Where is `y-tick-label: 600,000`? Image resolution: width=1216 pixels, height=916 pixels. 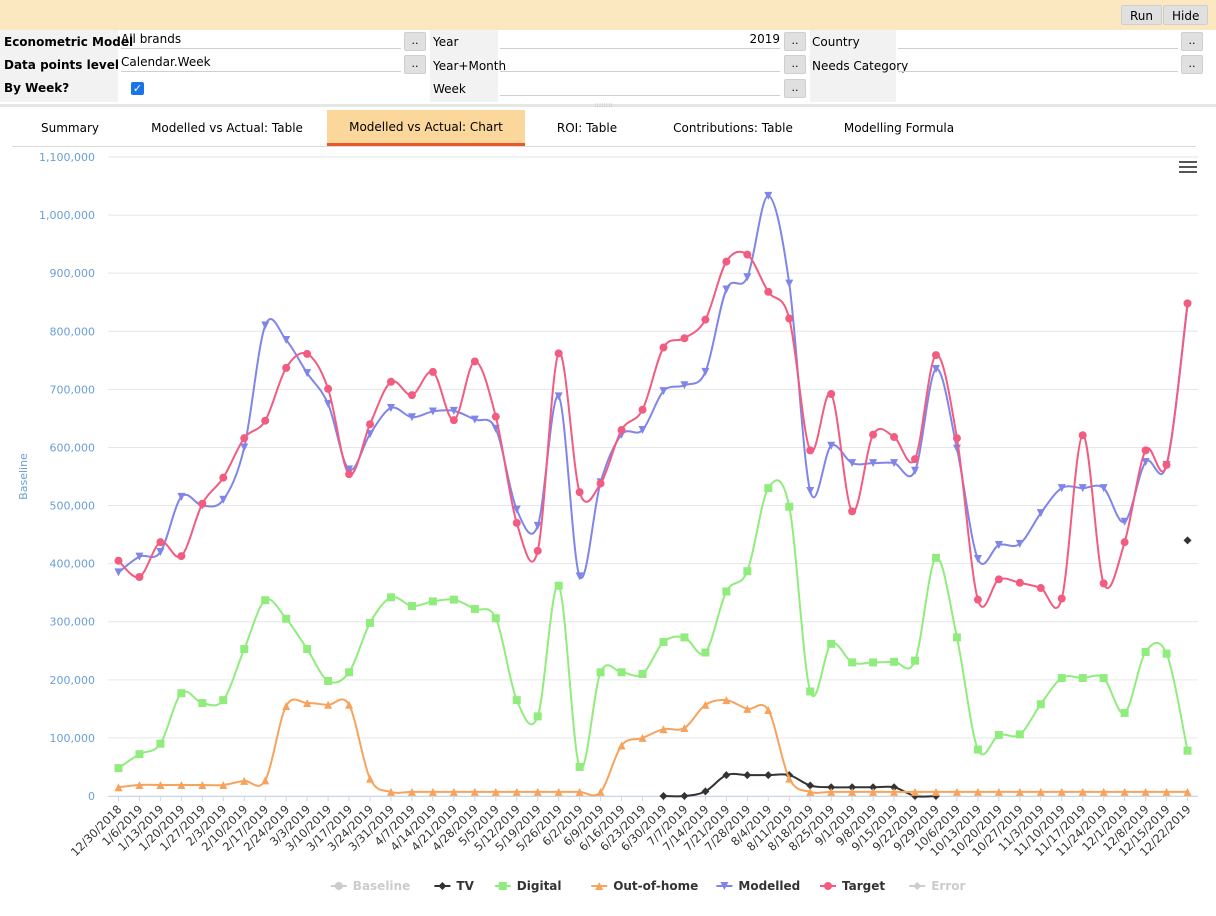 y-tick-label: 600,000 is located at coordinates (73, 447).